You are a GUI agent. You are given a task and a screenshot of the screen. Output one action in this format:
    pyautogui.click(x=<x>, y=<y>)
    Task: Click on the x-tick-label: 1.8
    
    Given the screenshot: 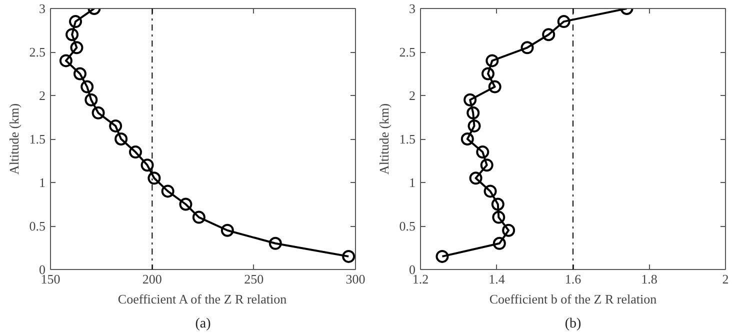 What is the action you would take?
    pyautogui.click(x=649, y=279)
    